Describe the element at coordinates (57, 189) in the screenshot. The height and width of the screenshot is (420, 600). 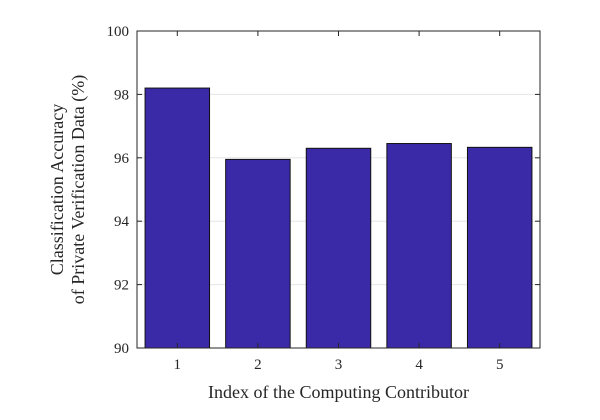
I see `y-axis-label-line-1: Classification Accuracy` at that location.